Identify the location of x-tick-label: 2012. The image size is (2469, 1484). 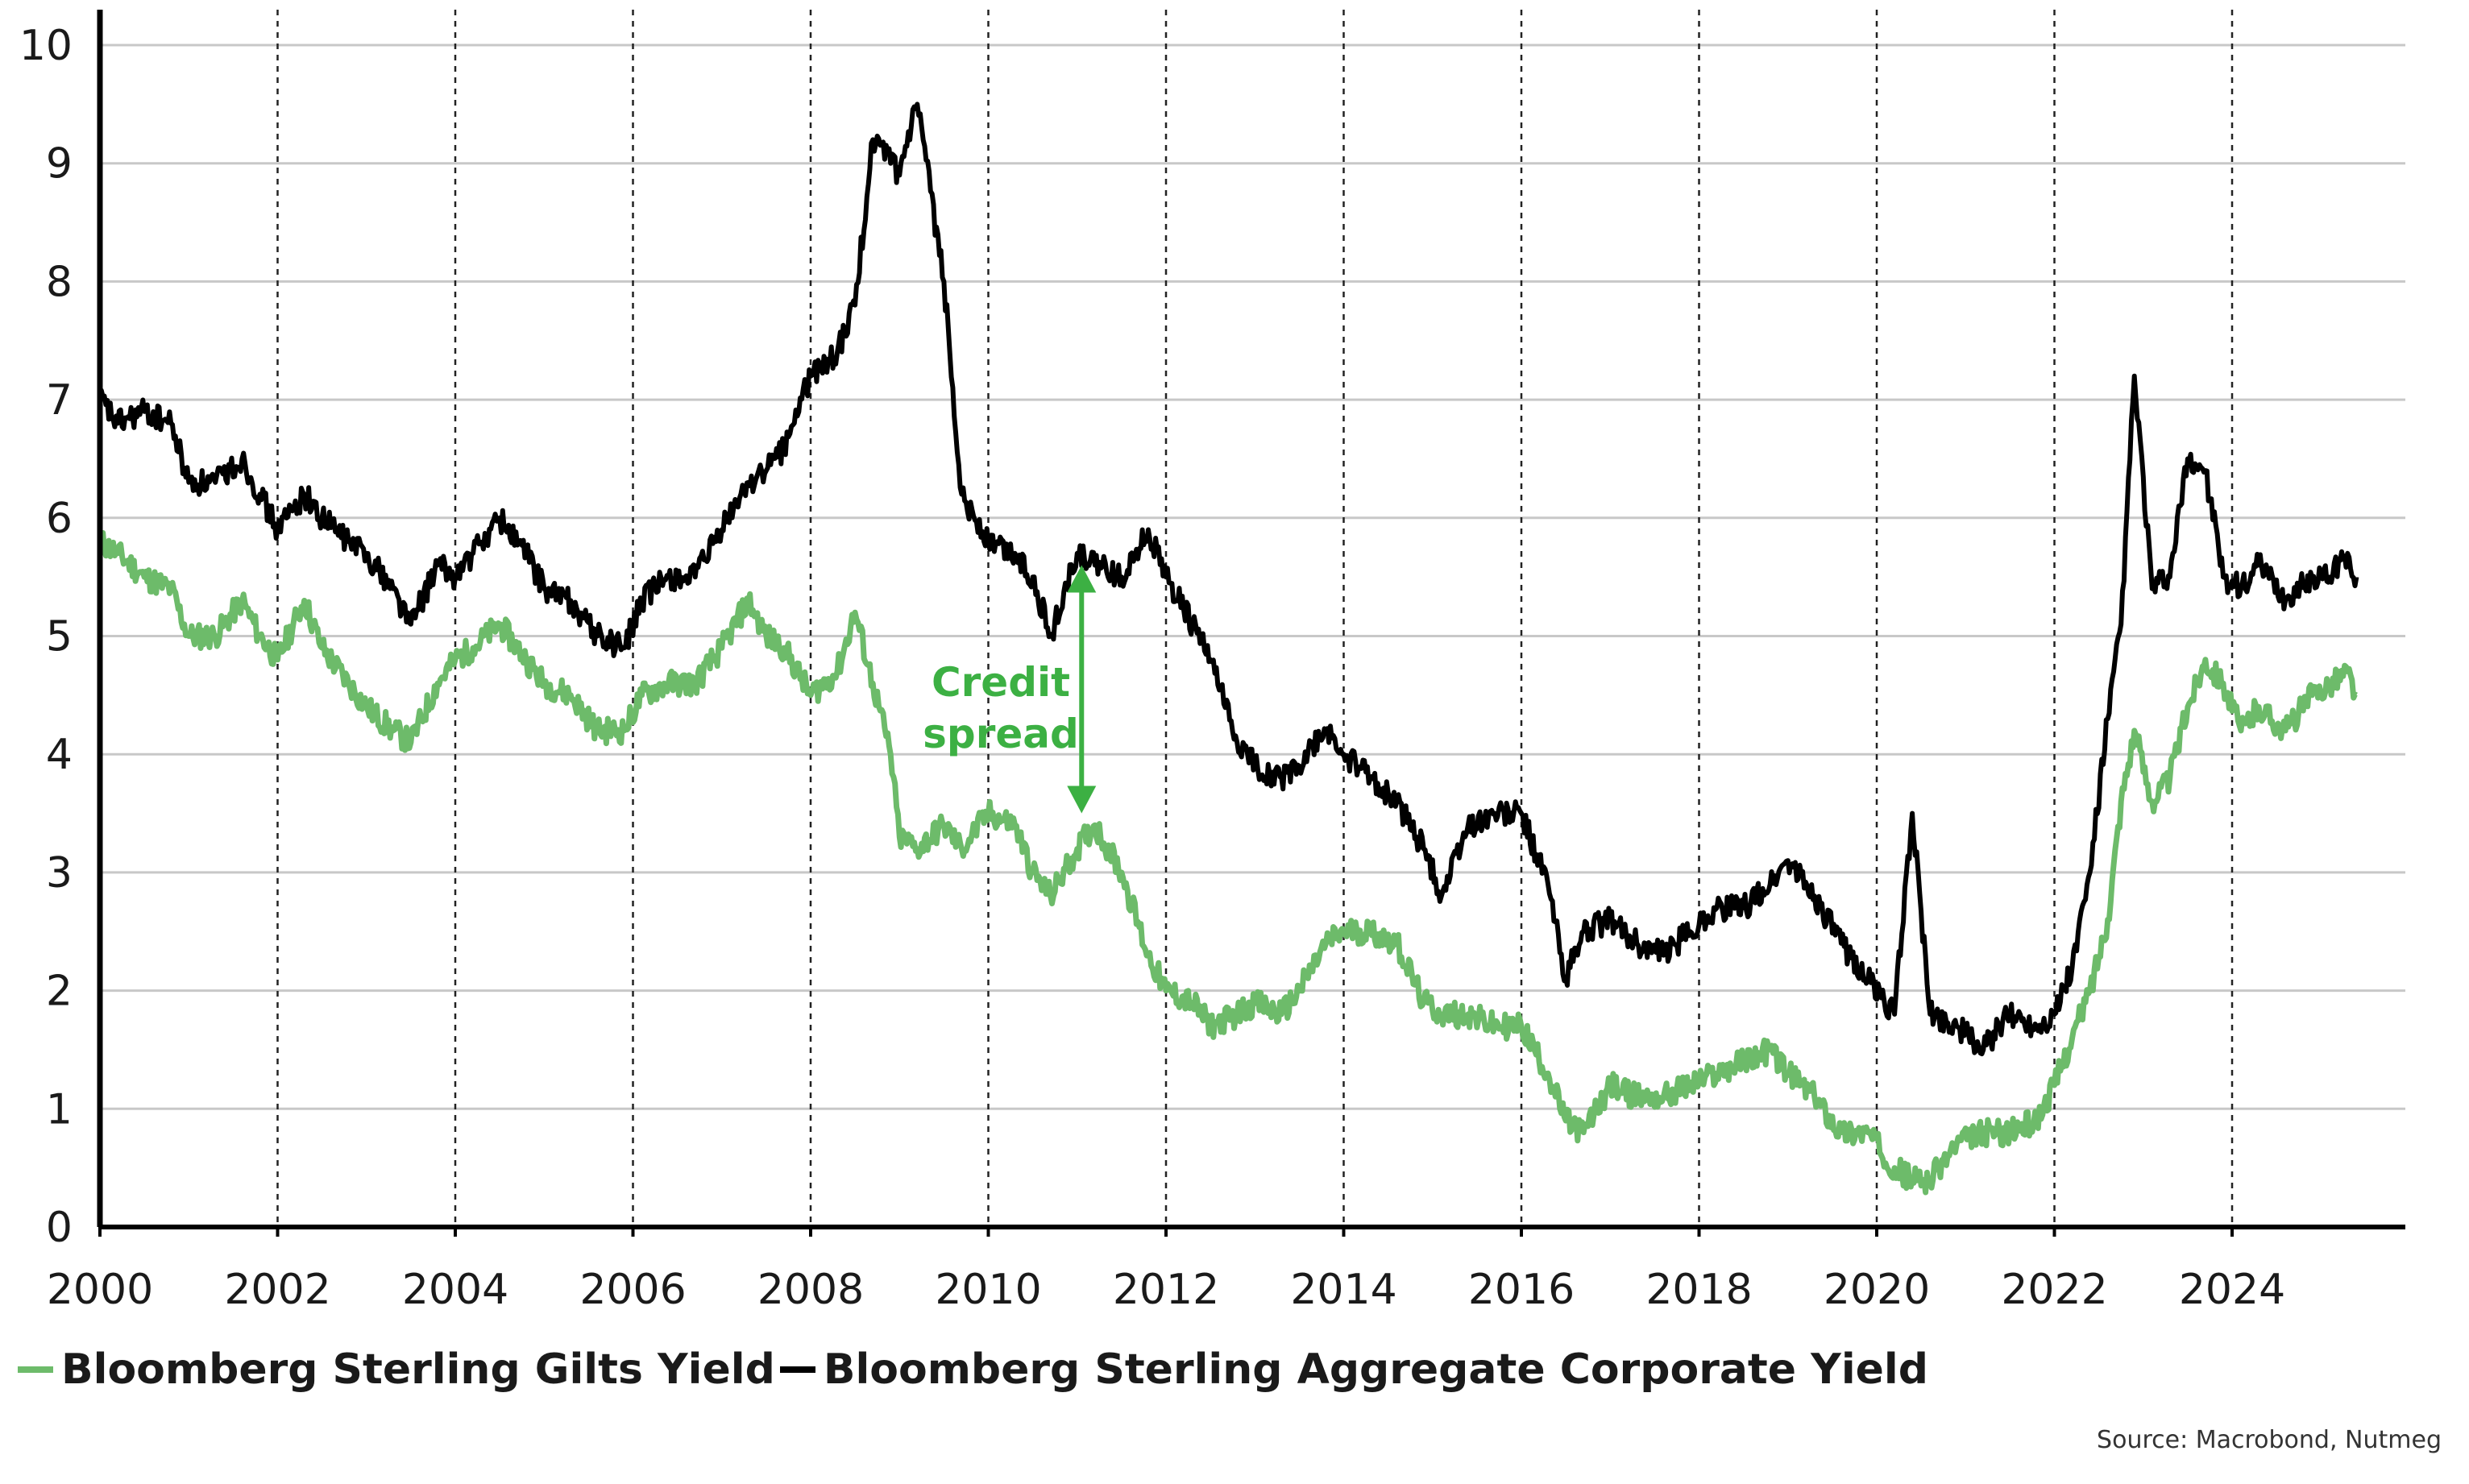
(1166, 1290).